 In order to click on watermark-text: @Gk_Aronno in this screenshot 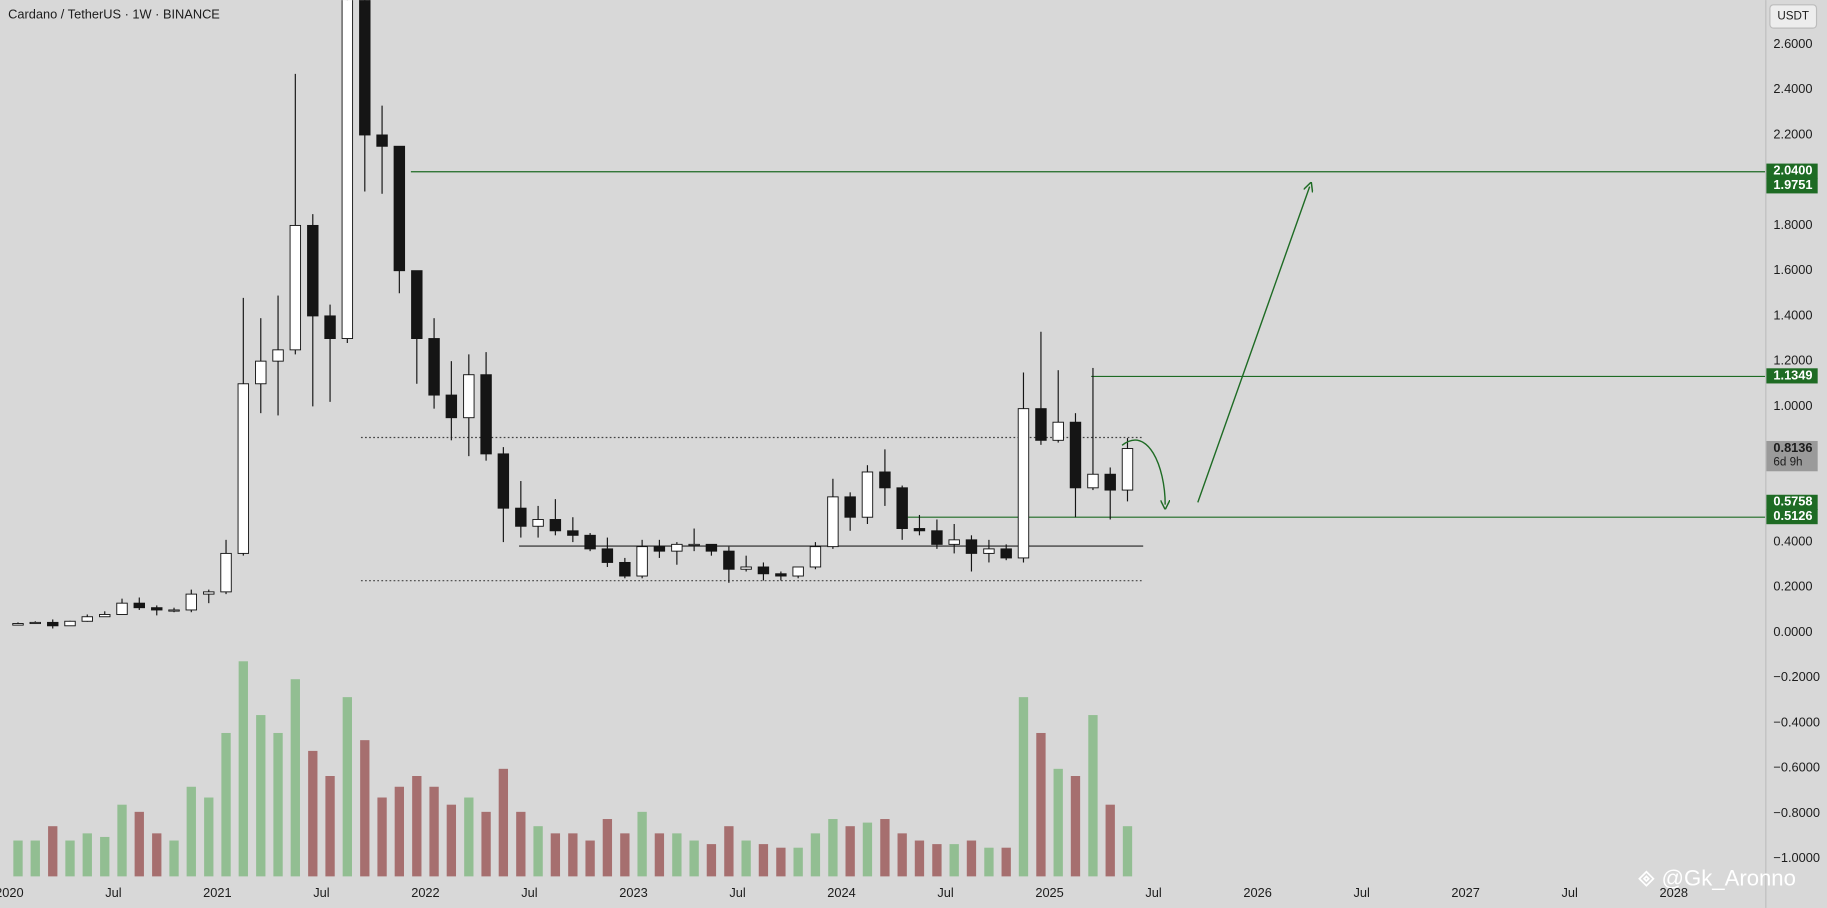, I will do `click(1729, 878)`.